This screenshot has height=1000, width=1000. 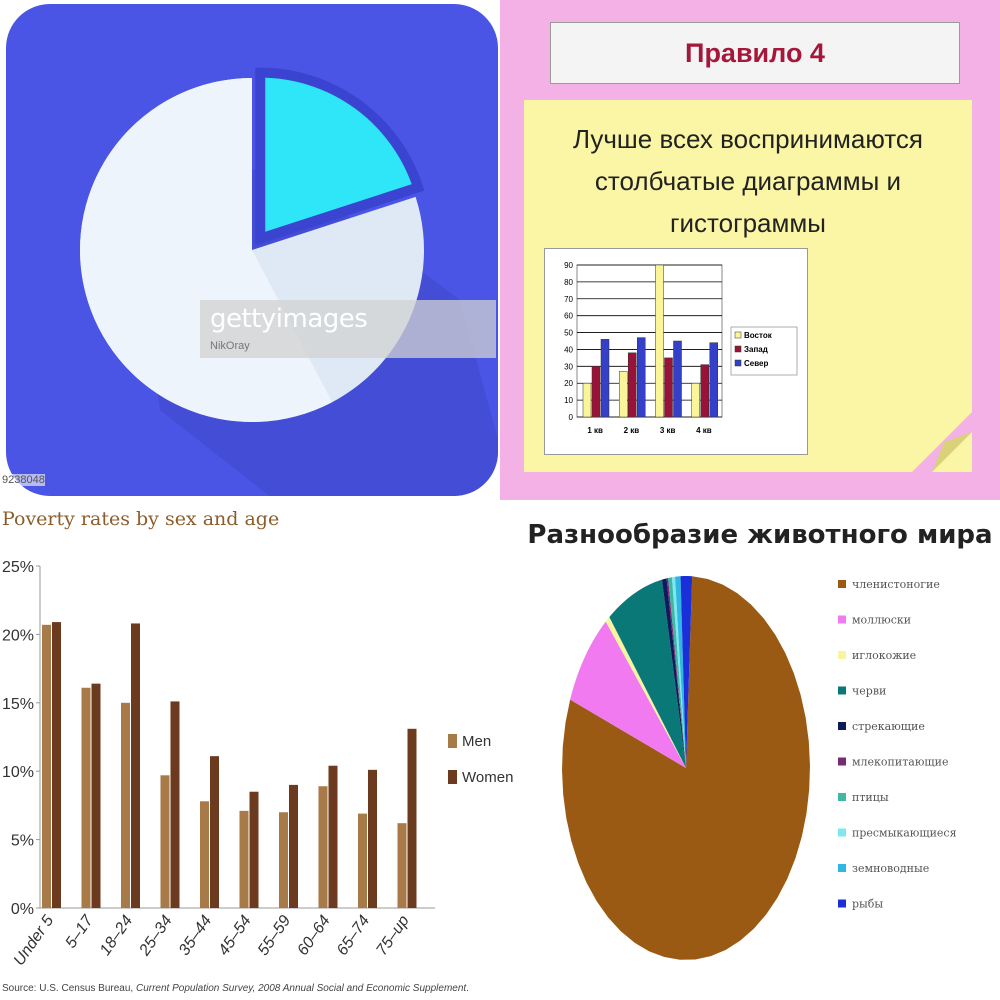 I want to click on legend-label: моллюски, so click(x=881, y=620).